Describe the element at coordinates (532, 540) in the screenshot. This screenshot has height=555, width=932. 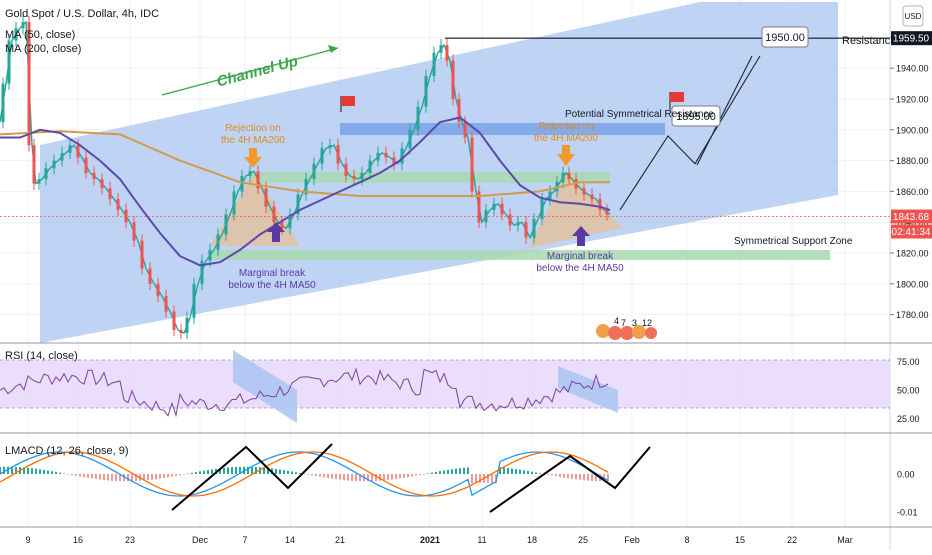
I see `time-tick-9: 18` at that location.